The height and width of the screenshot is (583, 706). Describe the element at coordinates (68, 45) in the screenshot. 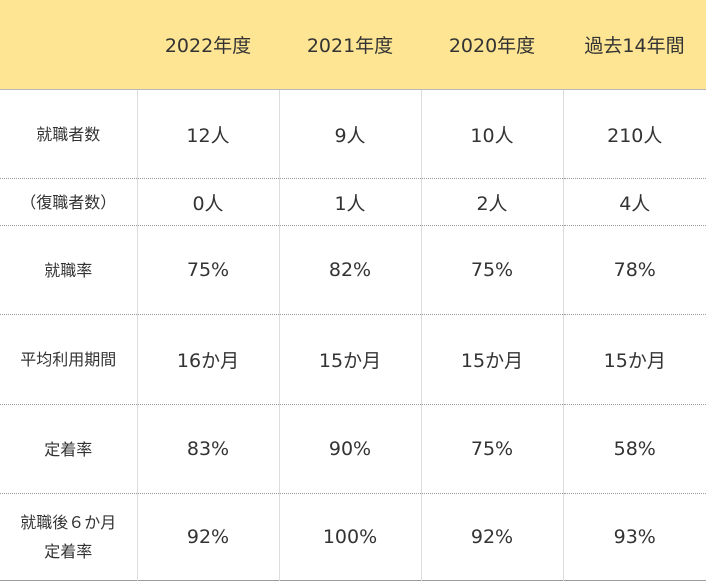

I see `header-corner` at that location.